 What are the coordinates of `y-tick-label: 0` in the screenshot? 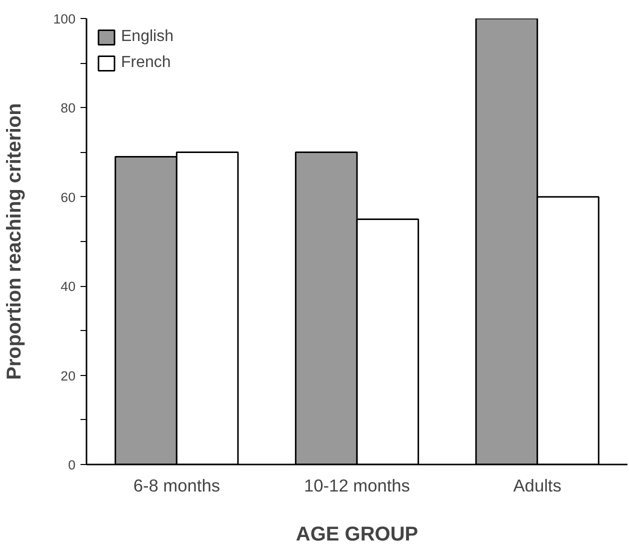 It's located at (72, 465).